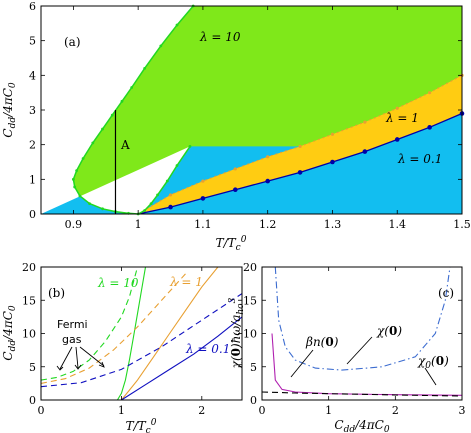 Image resolution: width=471 pixels, height=433 pixels. What do you see at coordinates (9, 332) in the screenshot?
I see `panel-b-ylabel: Cdd/4πC0` at bounding box center [9, 332].